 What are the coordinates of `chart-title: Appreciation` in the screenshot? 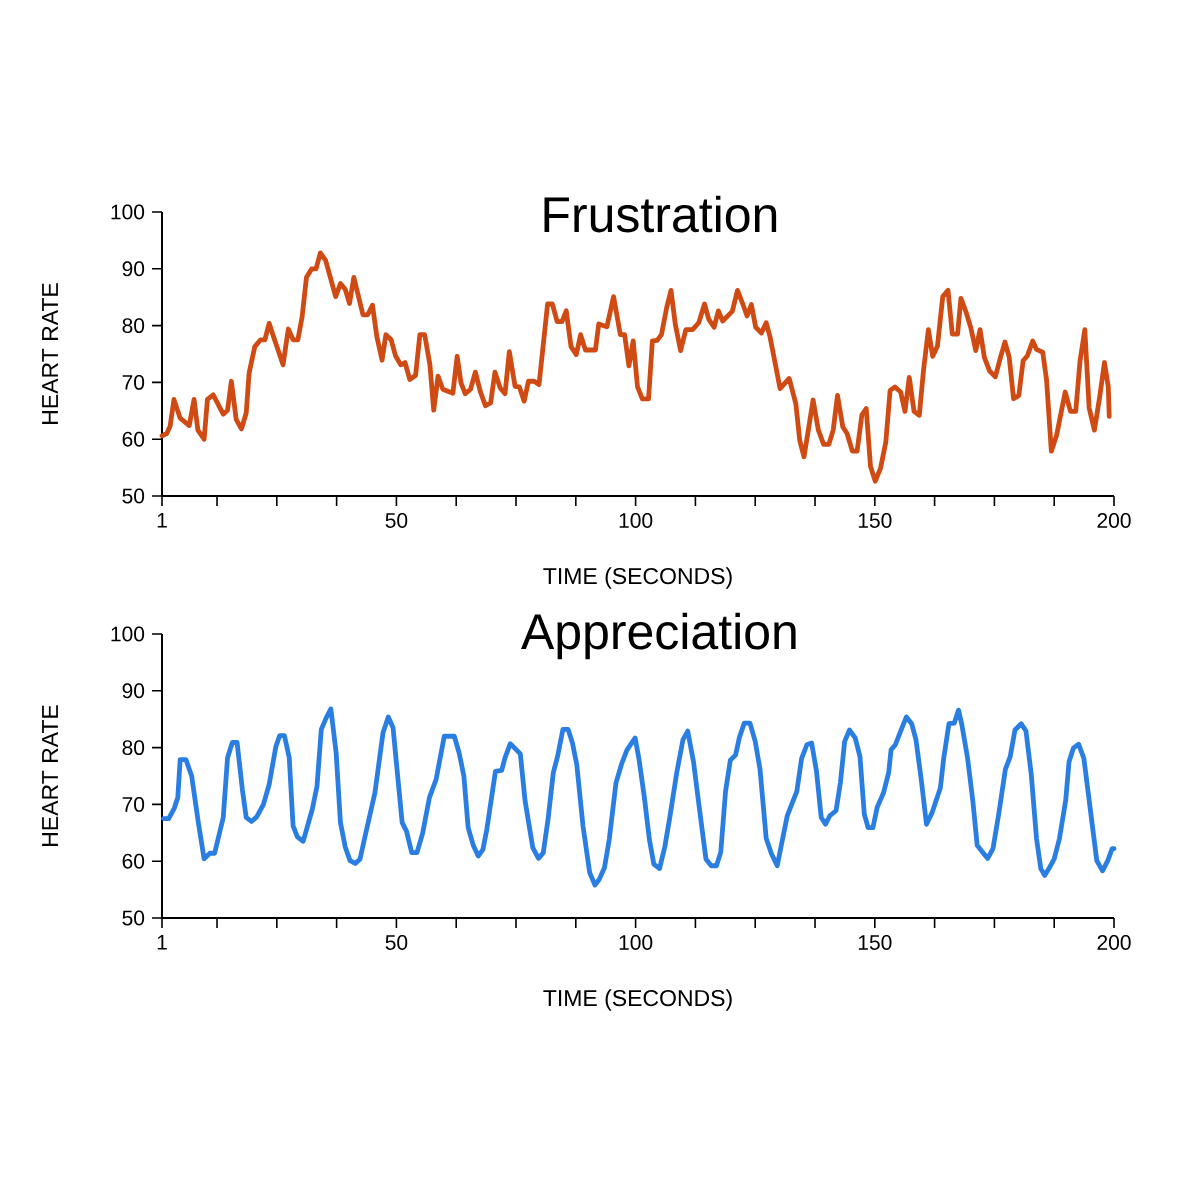 It's located at (658, 636).